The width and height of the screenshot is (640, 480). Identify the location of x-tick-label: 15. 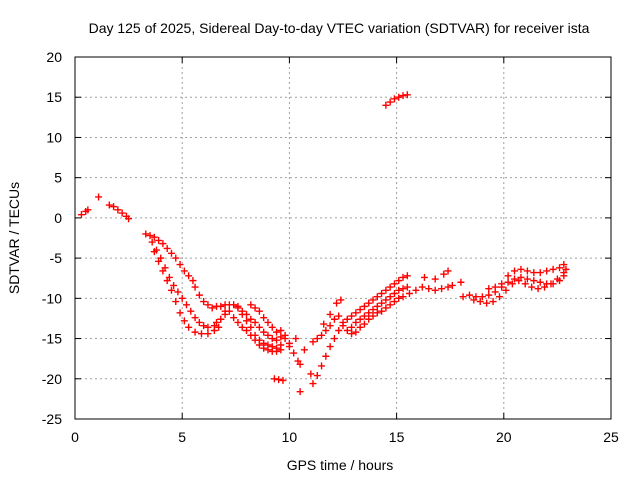
(397, 437).